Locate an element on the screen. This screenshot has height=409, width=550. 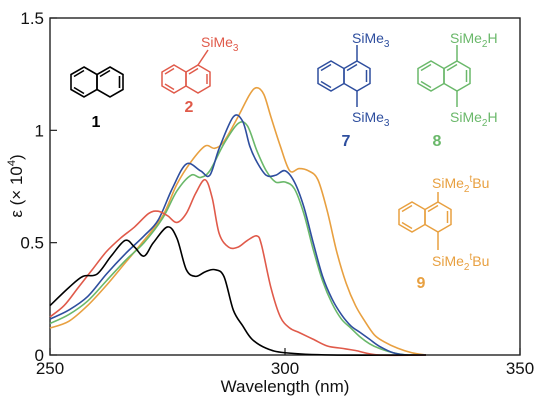
compound-1-label: 1 is located at coordinates (96, 122).